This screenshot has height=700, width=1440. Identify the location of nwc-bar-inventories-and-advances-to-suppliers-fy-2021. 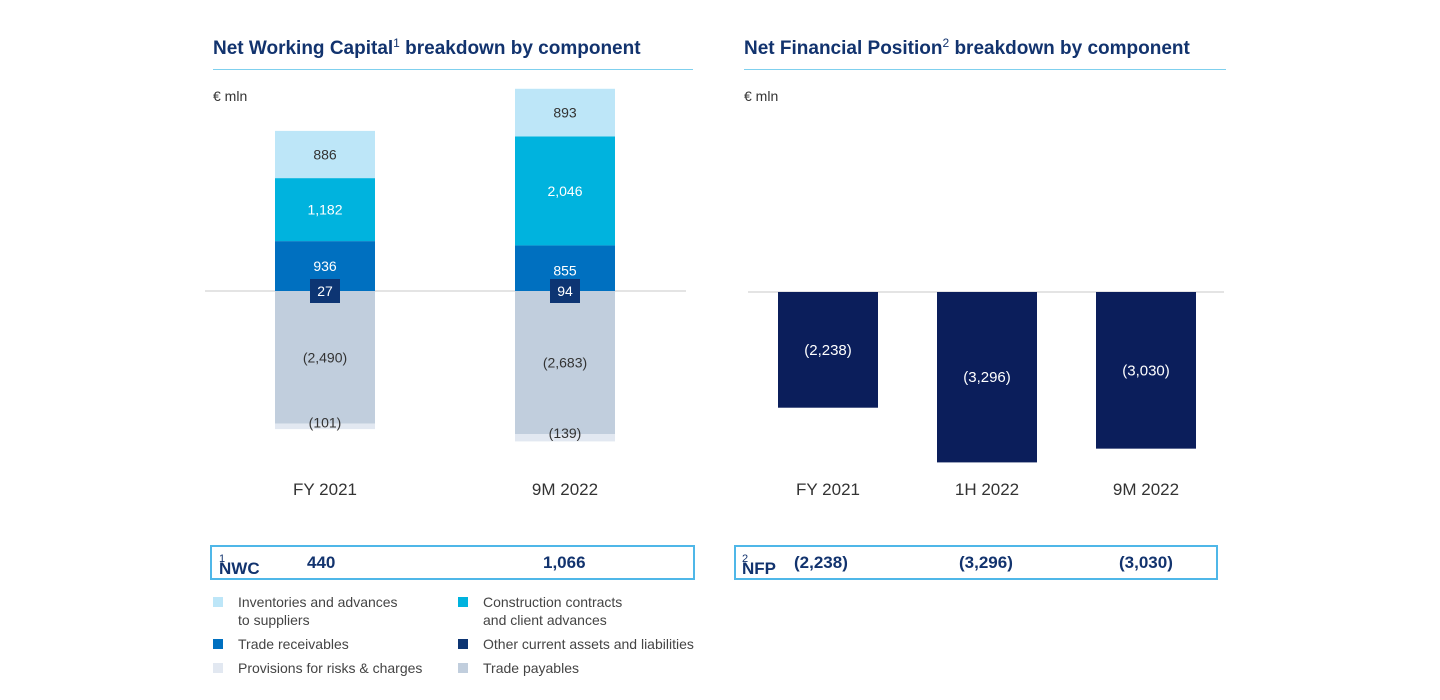
(325, 154).